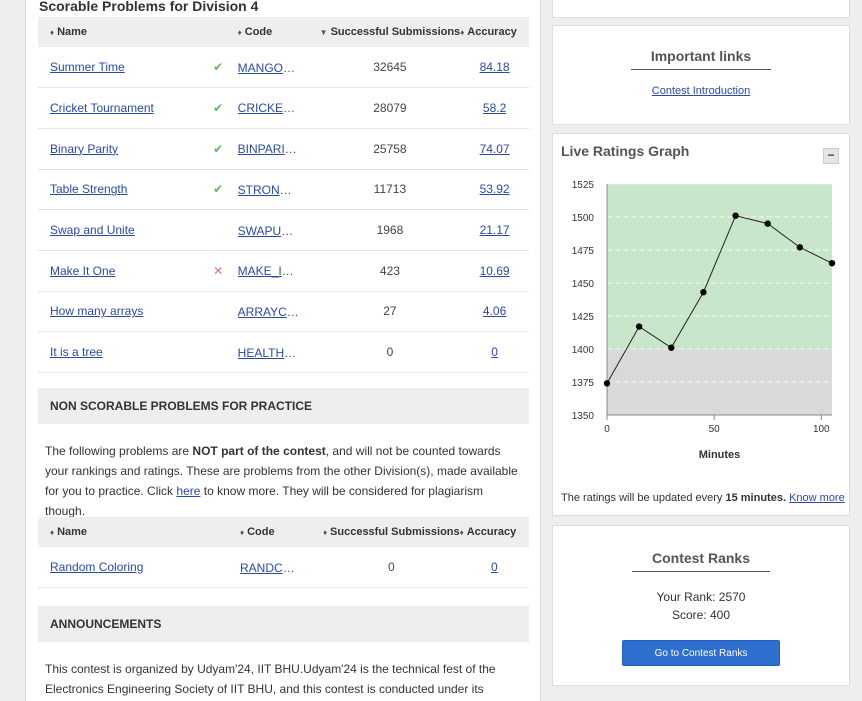  I want to click on table-row: Cricket Tournament ✔ CRICKETTOUR 28079 58.2, so click(283, 108).